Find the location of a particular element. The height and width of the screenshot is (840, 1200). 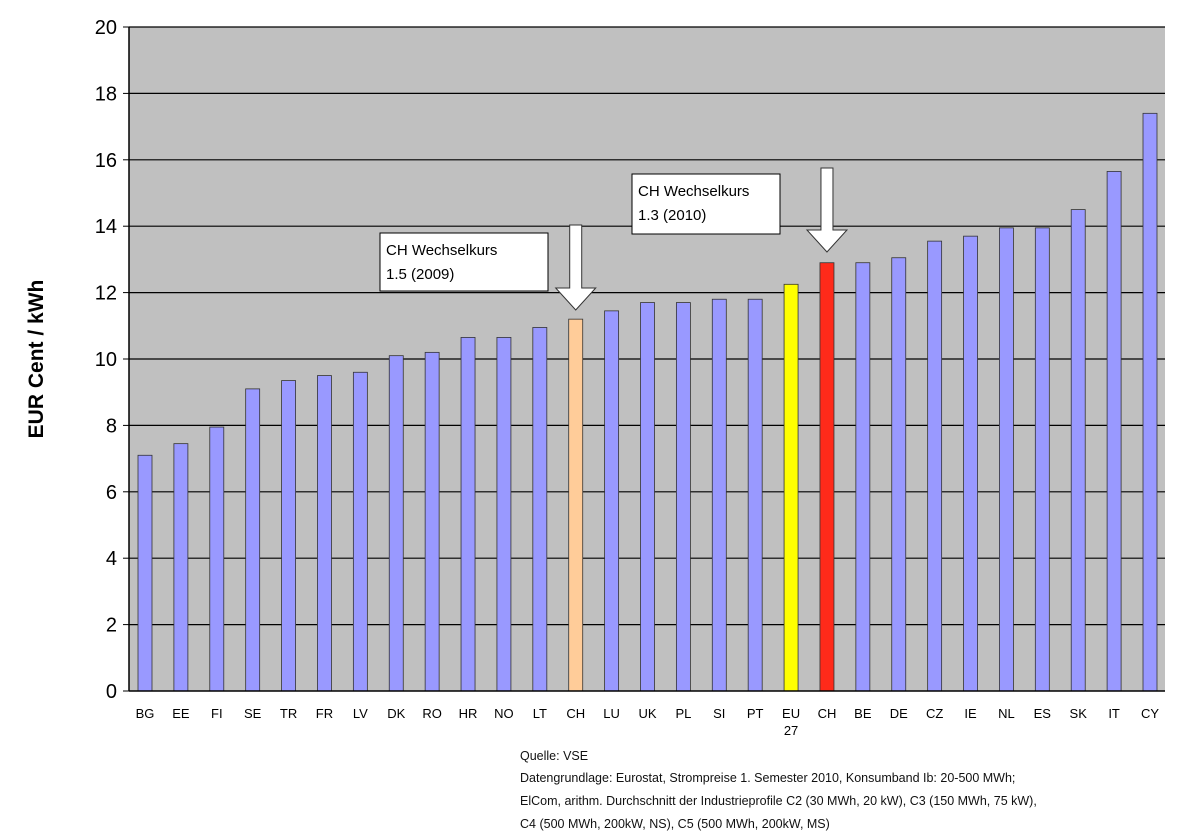

x-tick-label: NL is located at coordinates (1006, 713).